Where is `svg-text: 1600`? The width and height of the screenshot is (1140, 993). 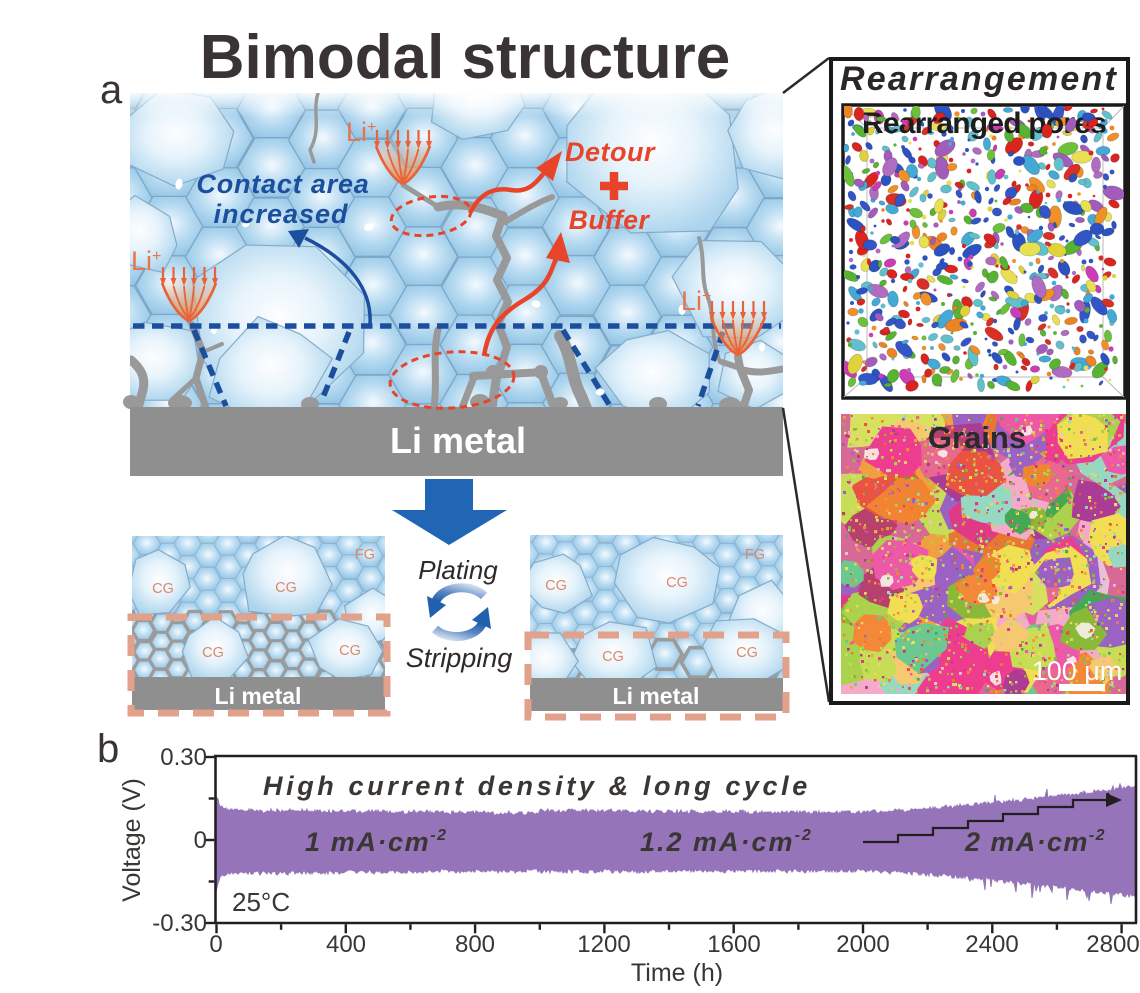
svg-text: 1600 is located at coordinates (733, 944).